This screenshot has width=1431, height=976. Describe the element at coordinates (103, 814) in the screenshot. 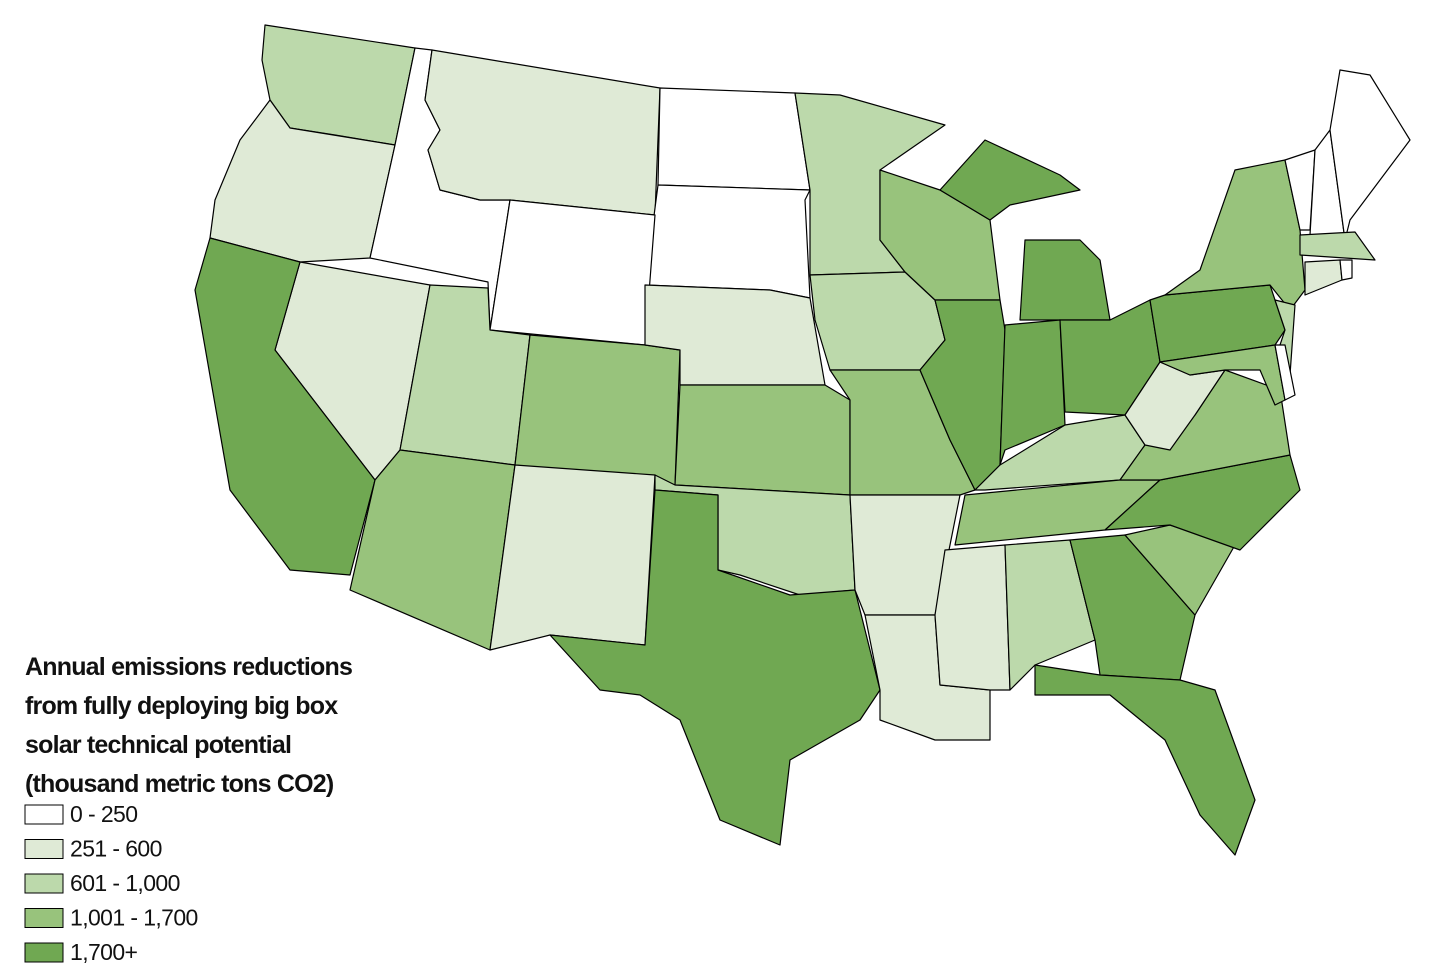

I see `legend-label: 0 - 250` at that location.